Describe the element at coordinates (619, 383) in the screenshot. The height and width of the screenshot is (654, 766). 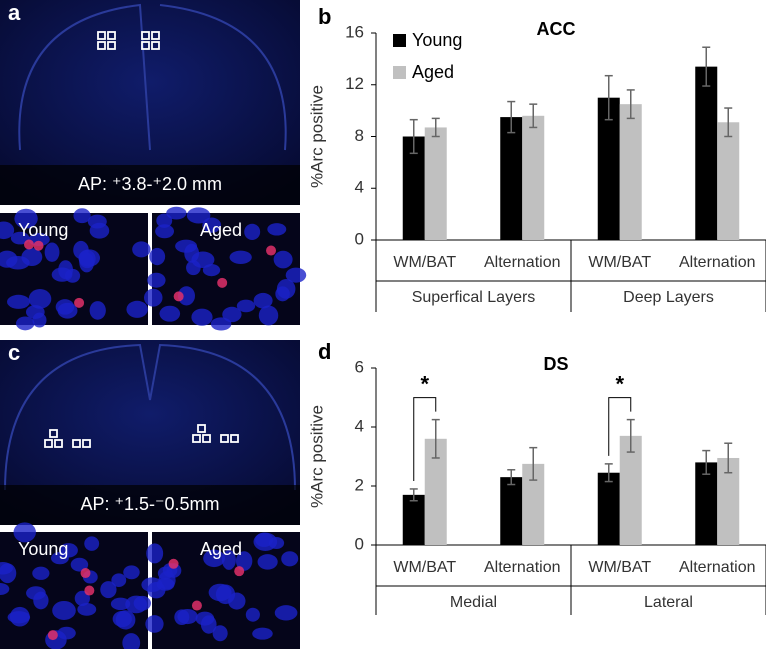
I see `significance-label: *` at that location.